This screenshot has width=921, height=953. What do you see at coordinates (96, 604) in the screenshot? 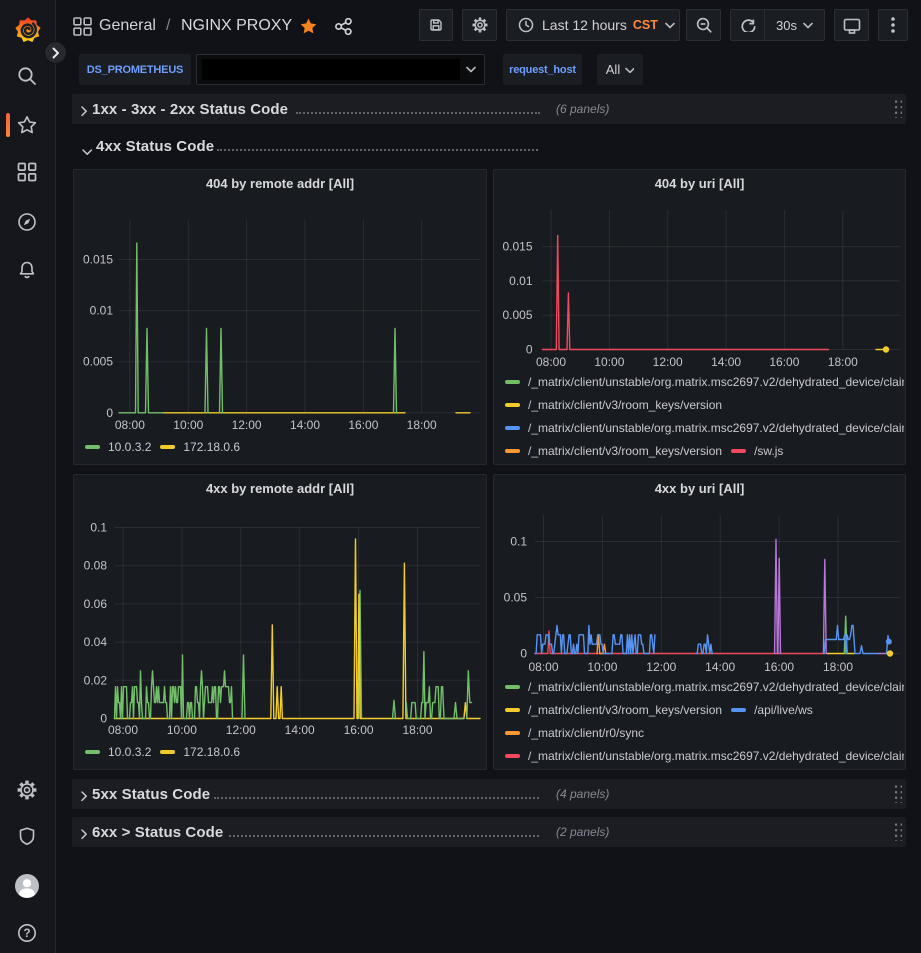
I see `svg-text: 0.06` at bounding box center [96, 604].